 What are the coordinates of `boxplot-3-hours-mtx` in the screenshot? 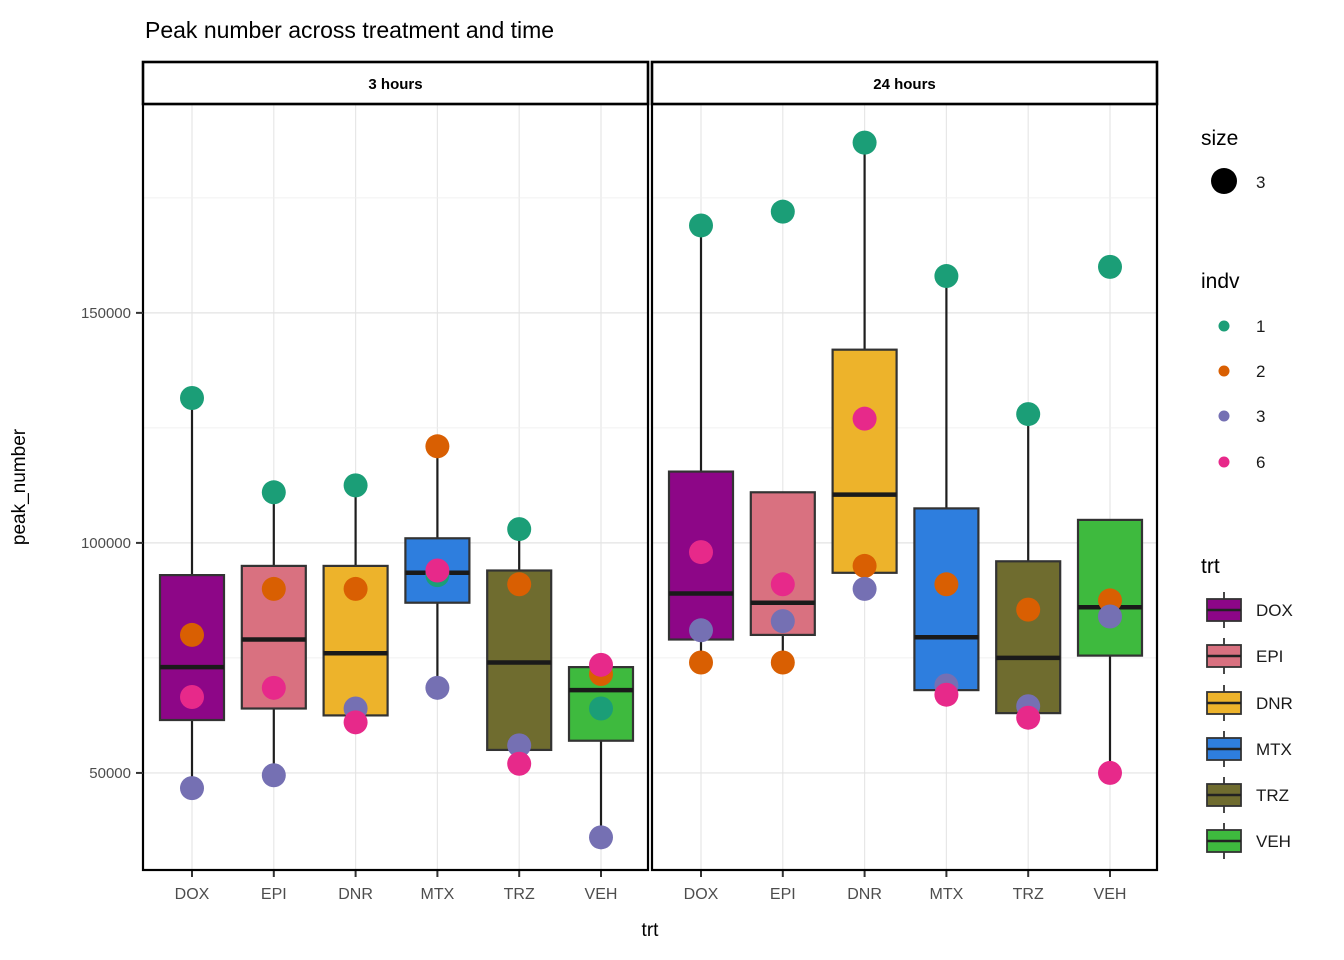 It's located at (437, 567).